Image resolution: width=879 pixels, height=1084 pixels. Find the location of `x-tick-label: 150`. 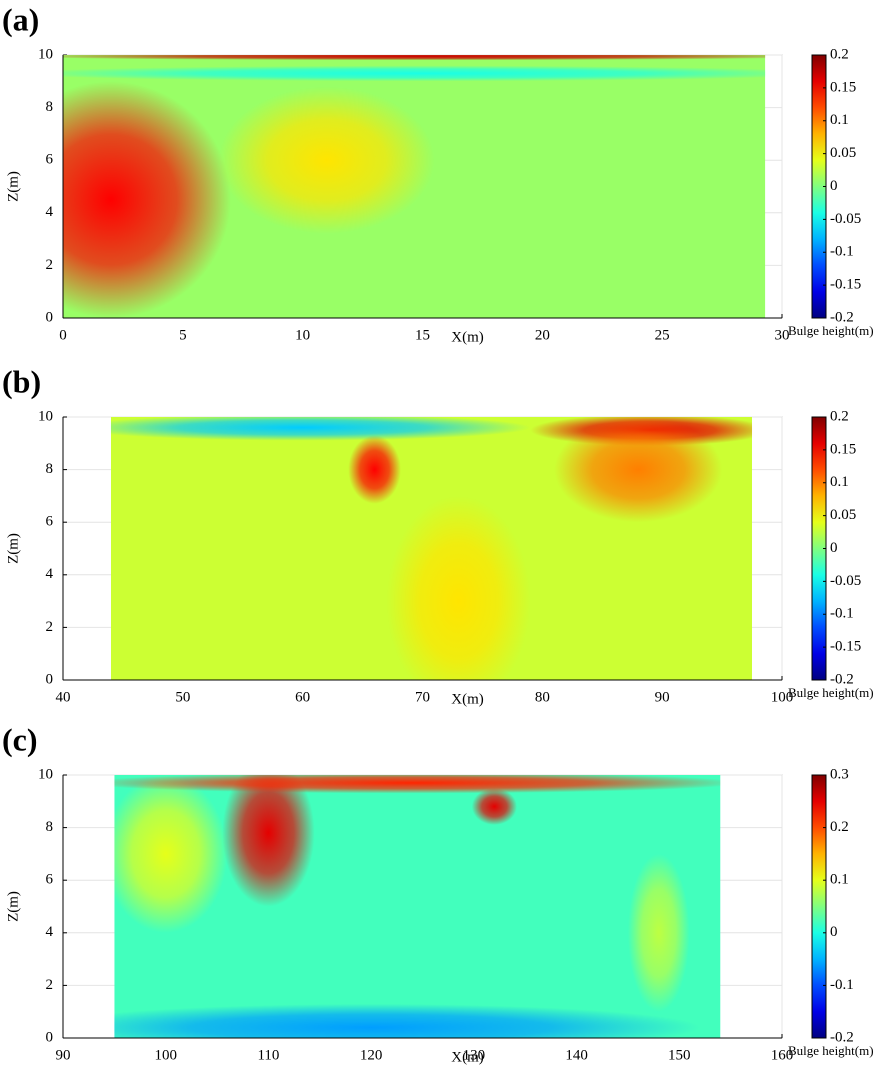

x-tick-label: 150 is located at coordinates (679, 1055).